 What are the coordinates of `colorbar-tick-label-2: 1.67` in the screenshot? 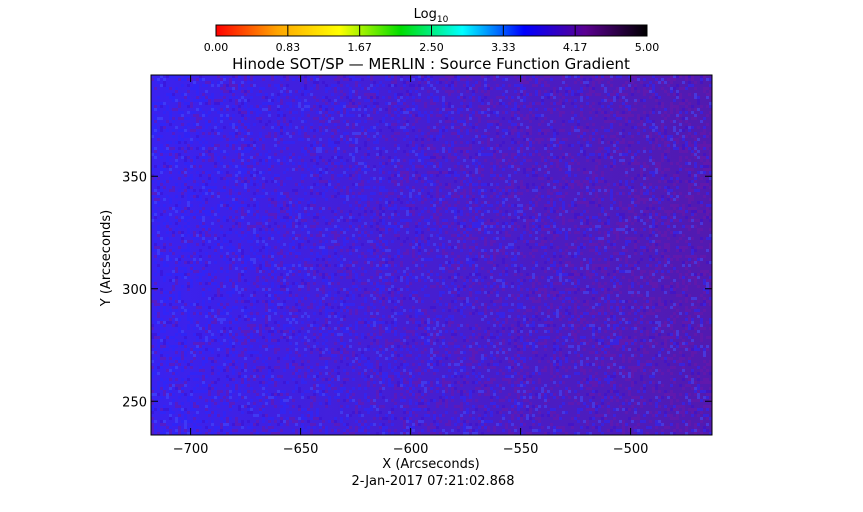 It's located at (359, 47).